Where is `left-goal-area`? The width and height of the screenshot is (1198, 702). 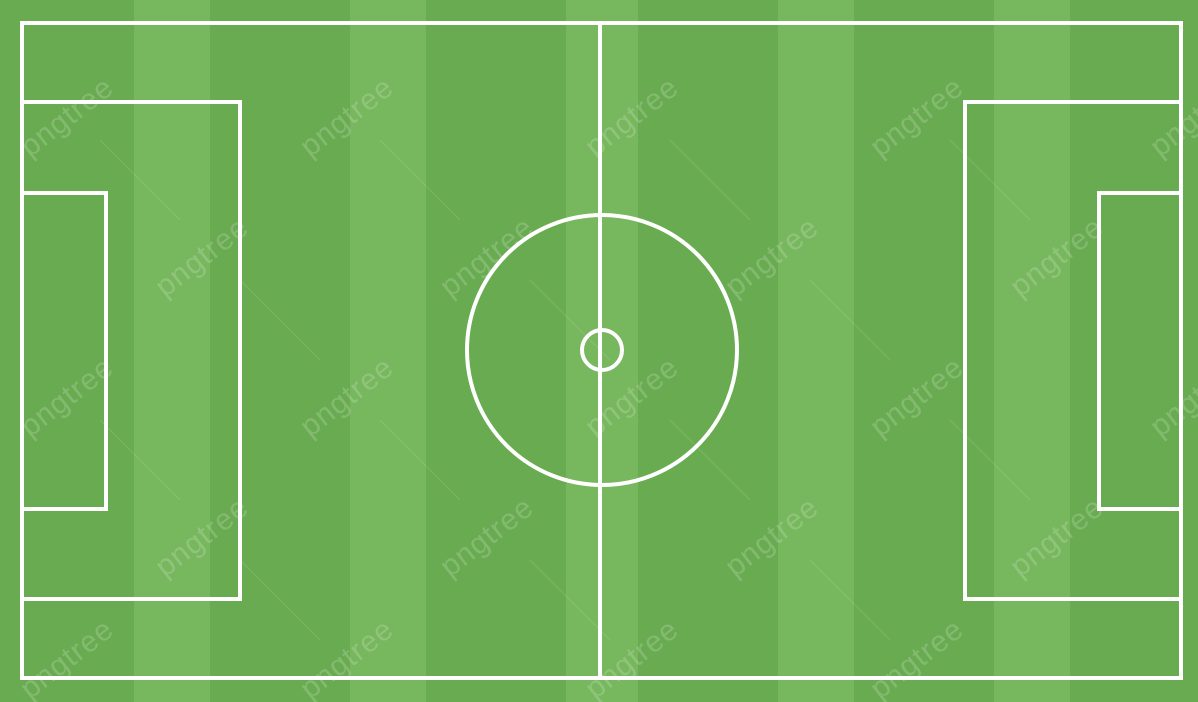
left-goal-area is located at coordinates (64, 351).